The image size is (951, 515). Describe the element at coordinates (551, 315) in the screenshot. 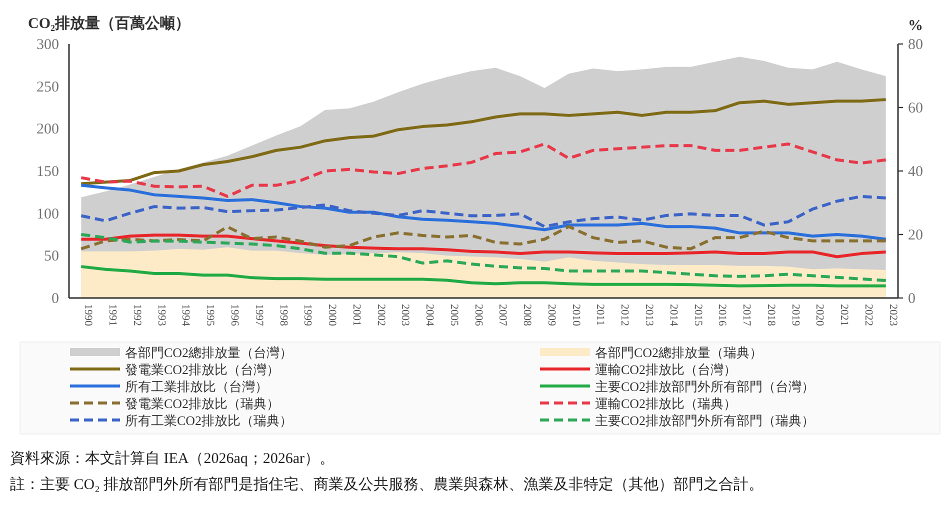

I see `x-tick-label: 2009` at that location.